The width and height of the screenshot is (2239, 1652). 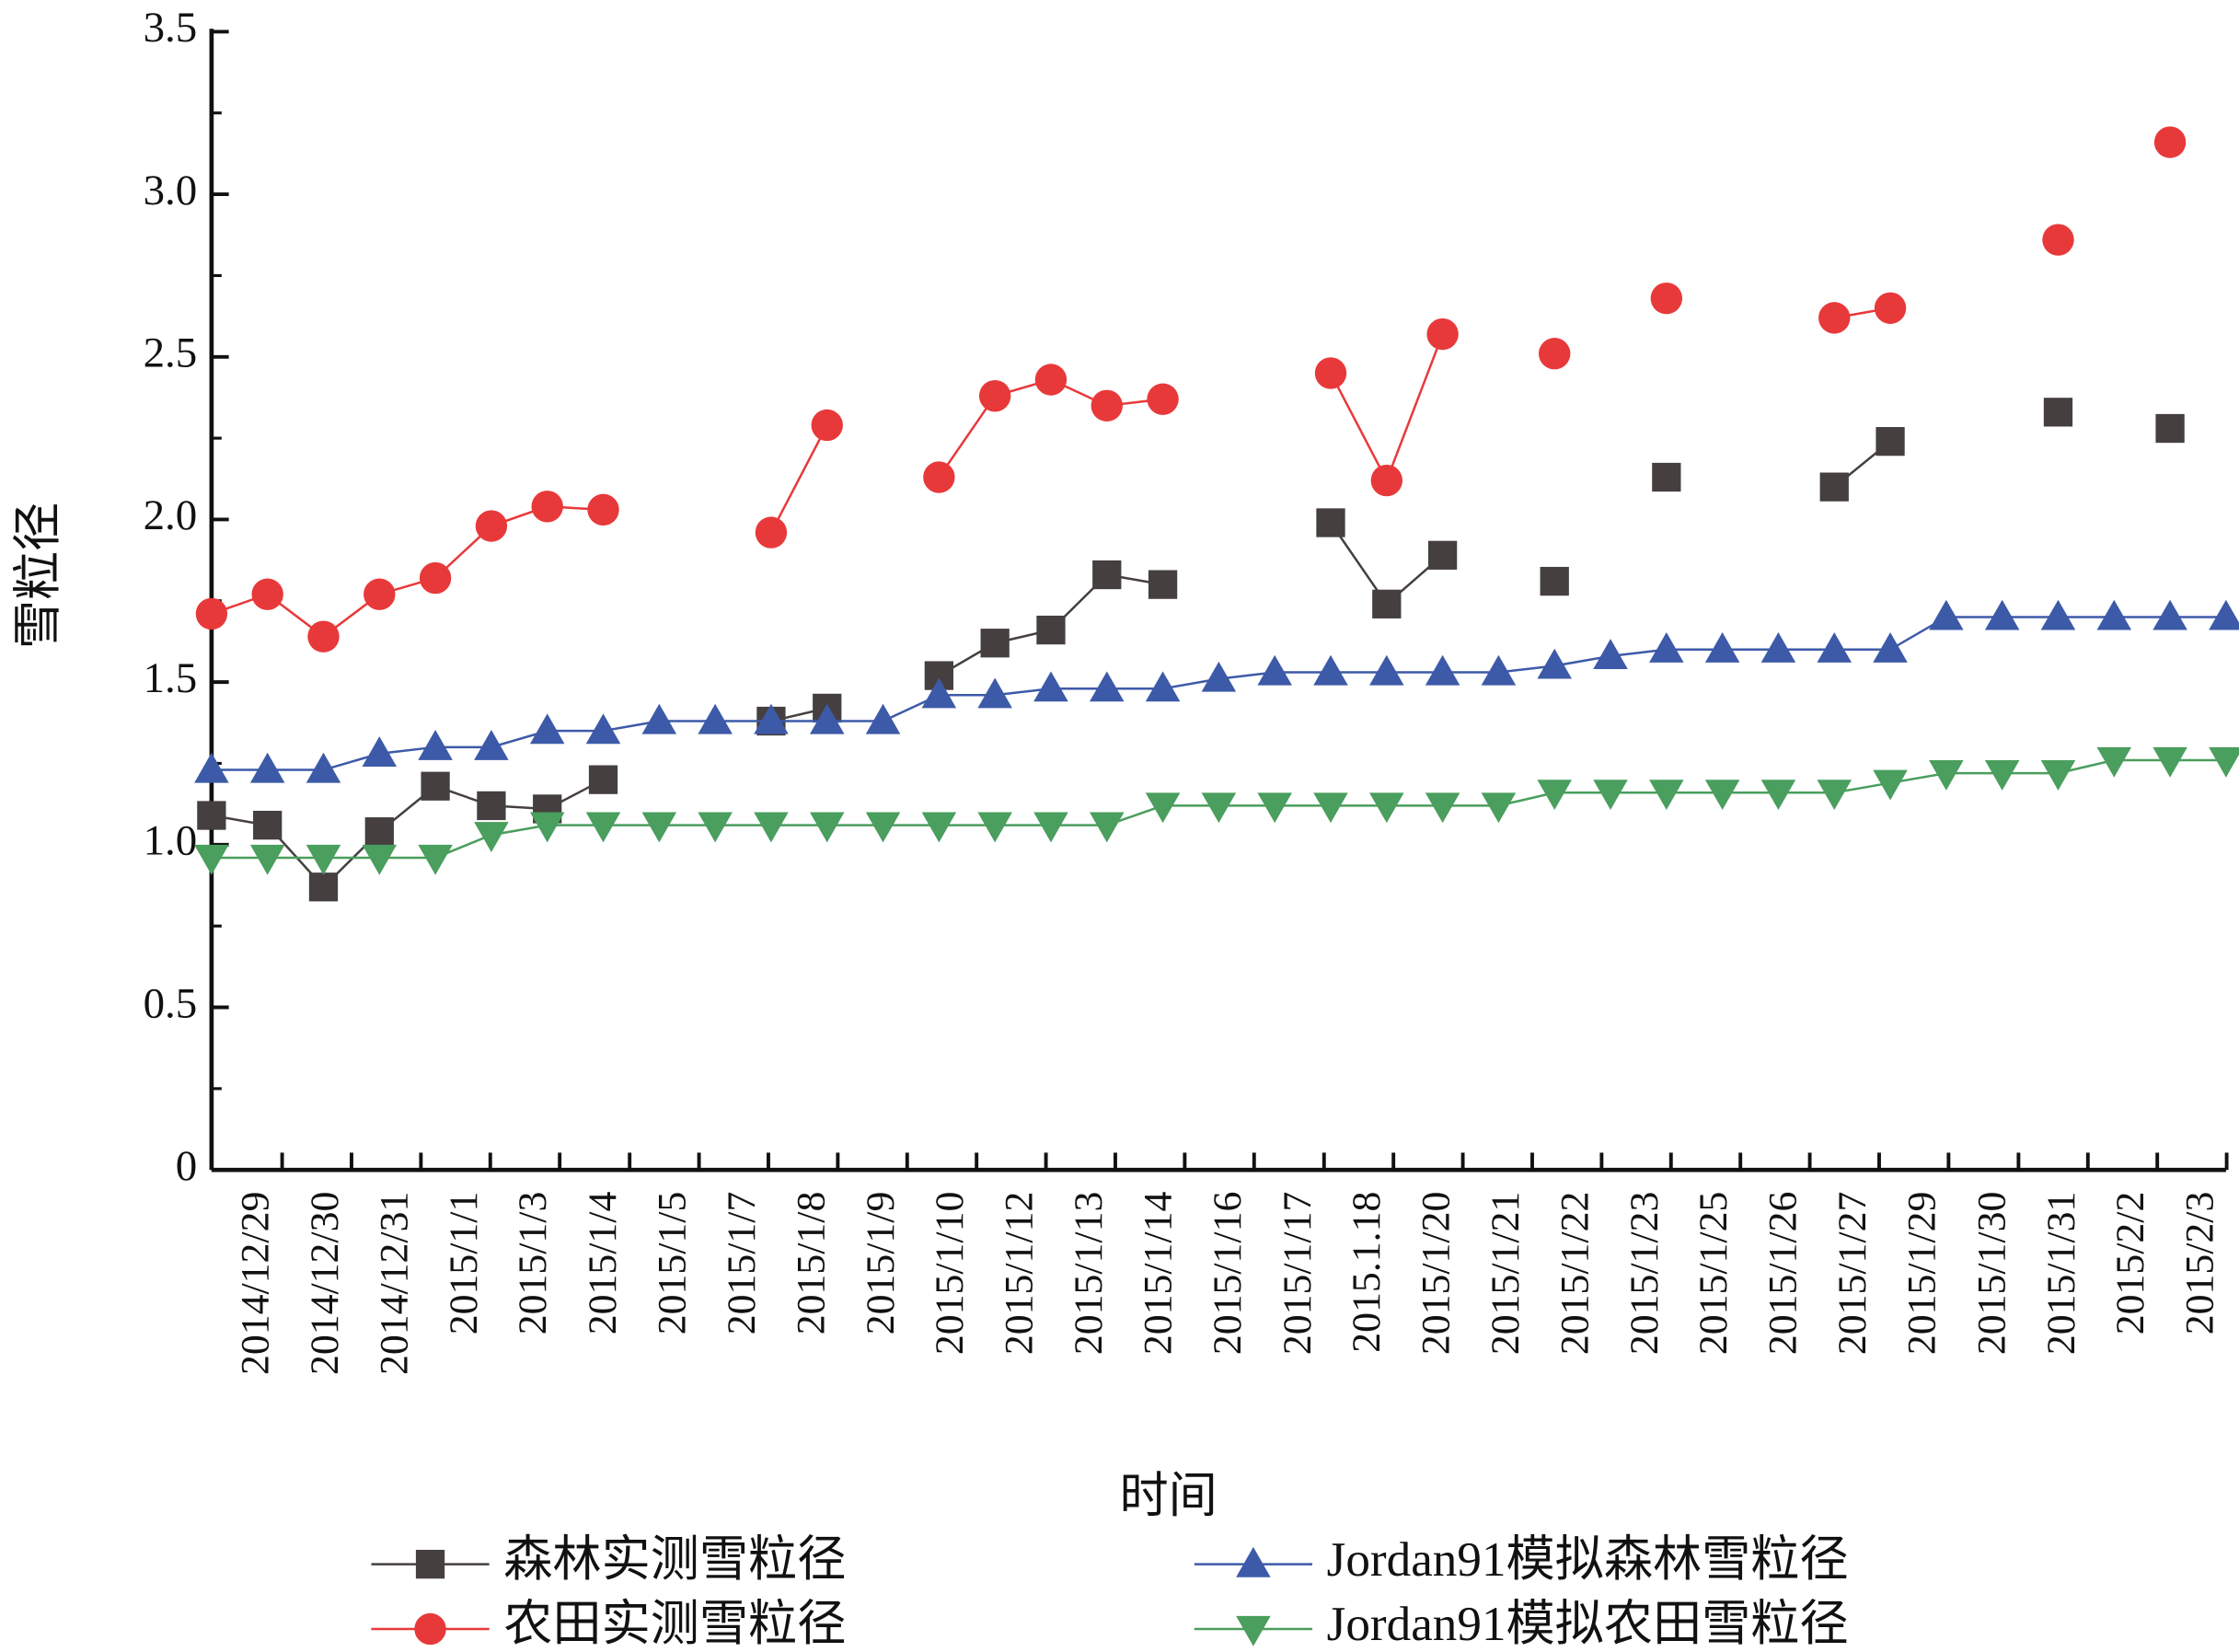 I want to click on x-tick-label: 2015/2/2, so click(x=2130, y=1263).